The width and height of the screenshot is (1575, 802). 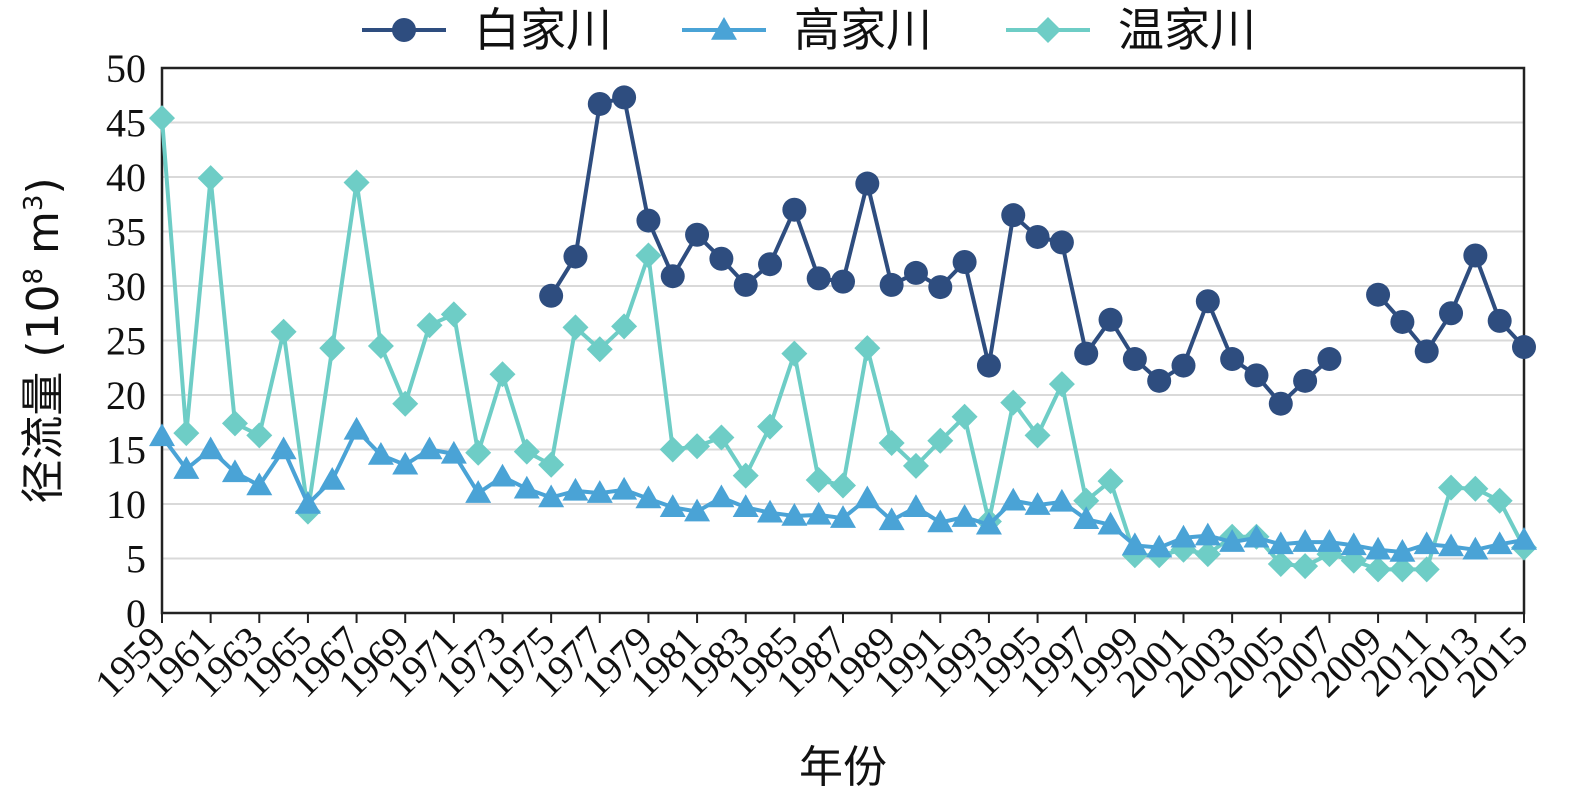 What do you see at coordinates (234, 471) in the screenshot?
I see `series-2-point-1962` at bounding box center [234, 471].